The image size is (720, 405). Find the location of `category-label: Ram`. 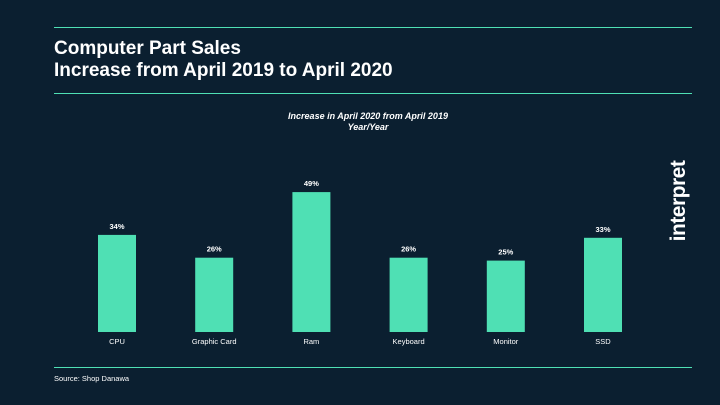

category-label: Ram is located at coordinates (311, 341).